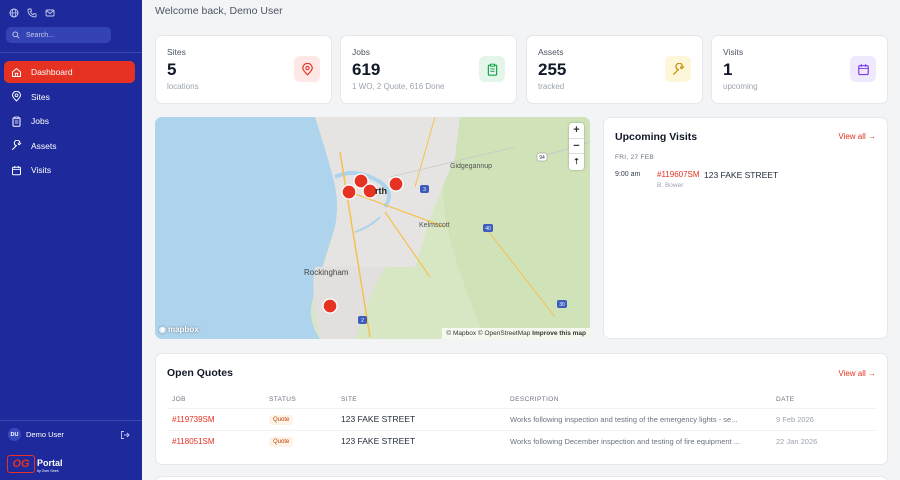 This screenshot has height=480, width=900. Describe the element at coordinates (521, 478) in the screenshot. I see `next-card` at that location.